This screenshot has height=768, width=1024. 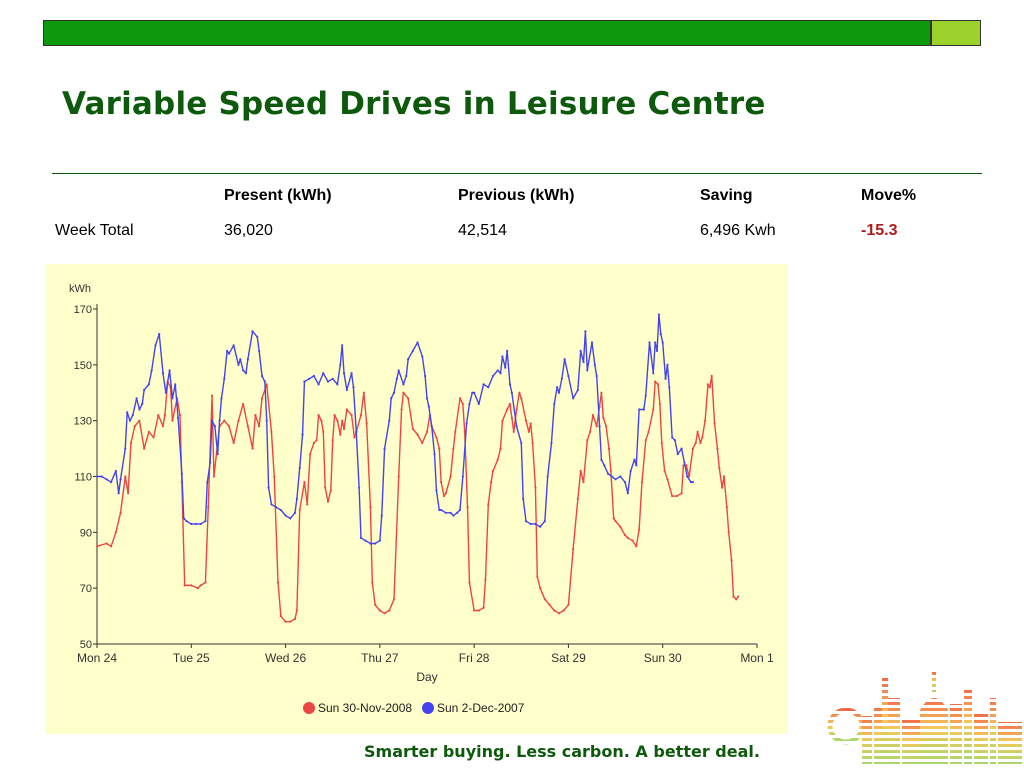 What do you see at coordinates (86, 645) in the screenshot?
I see `y-tick-label: 50` at bounding box center [86, 645].